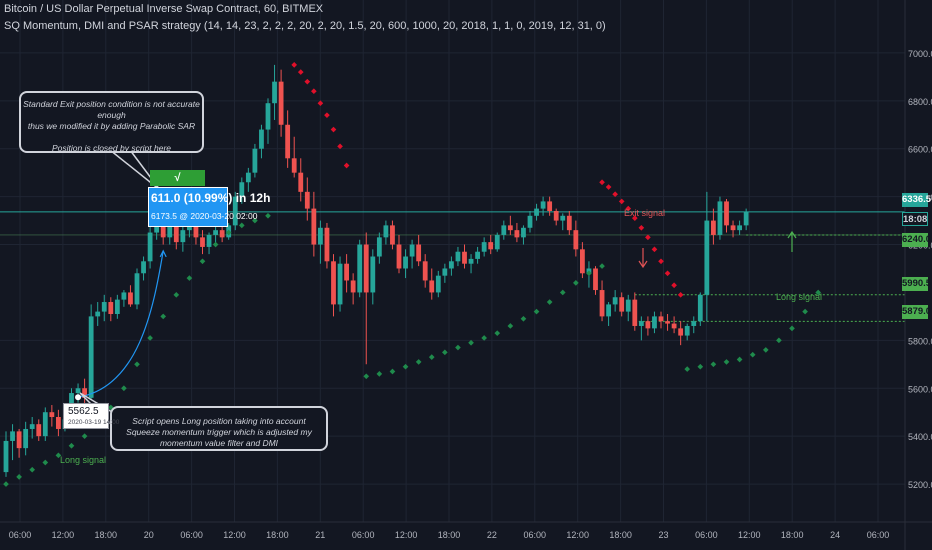 The width and height of the screenshot is (932, 550). Describe the element at coordinates (920, 150) in the screenshot. I see `price-tick-label: 6600.0` at that location.